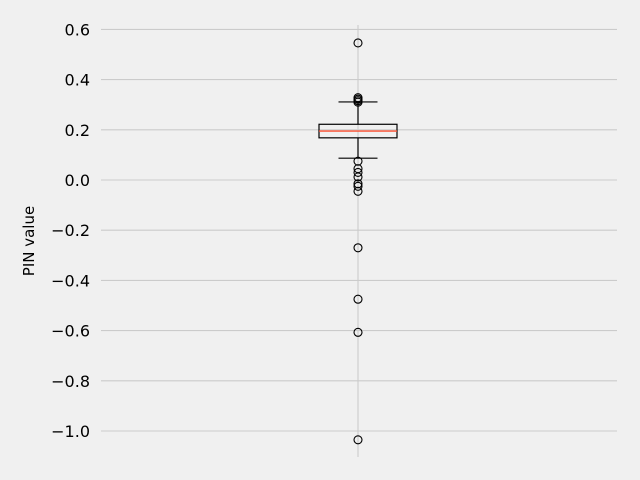 The image size is (640, 480). What do you see at coordinates (70, 331) in the screenshot?
I see `y-tick-label: −0.6` at bounding box center [70, 331].